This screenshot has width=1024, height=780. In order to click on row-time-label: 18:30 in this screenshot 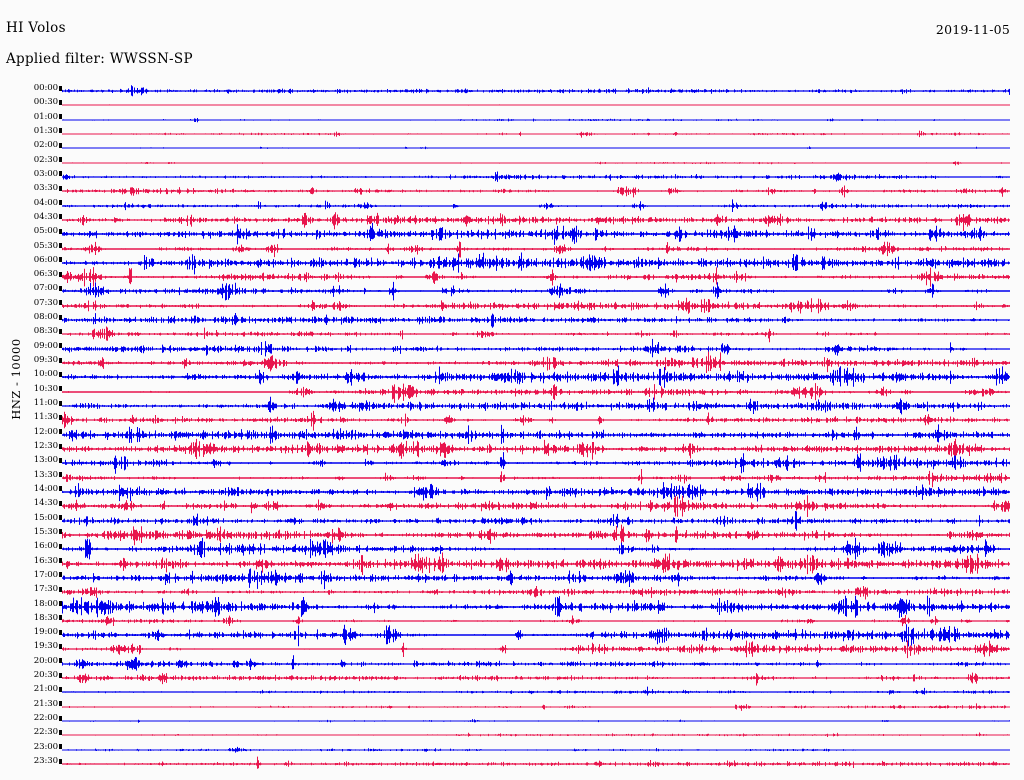, I will do `click(45, 617)`.